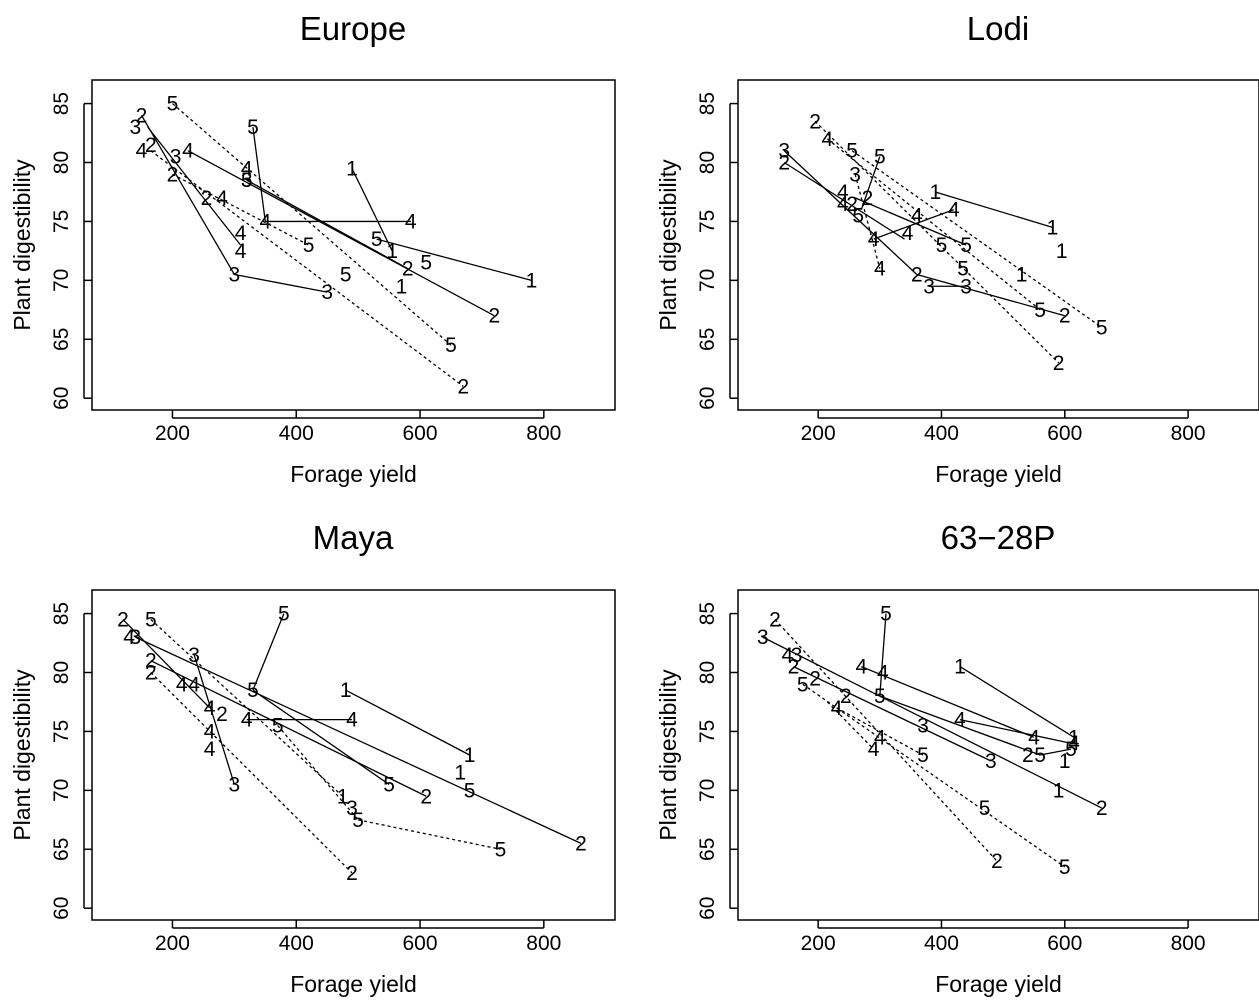  I want to click on y-tick-label: 65, so click(61, 339).